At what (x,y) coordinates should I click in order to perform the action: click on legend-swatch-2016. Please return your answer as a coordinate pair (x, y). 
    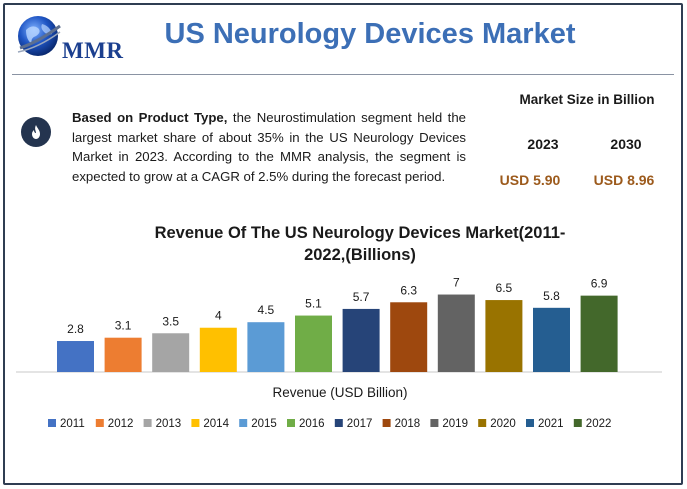
    Looking at the image, I should click on (291, 423).